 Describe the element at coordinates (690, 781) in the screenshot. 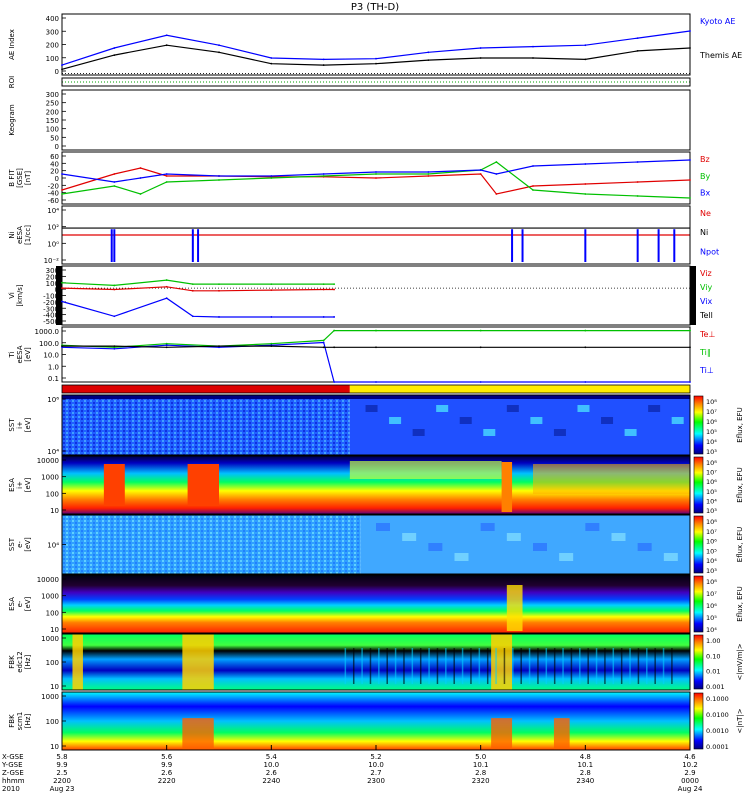

I see `xtick-label: 0000` at that location.